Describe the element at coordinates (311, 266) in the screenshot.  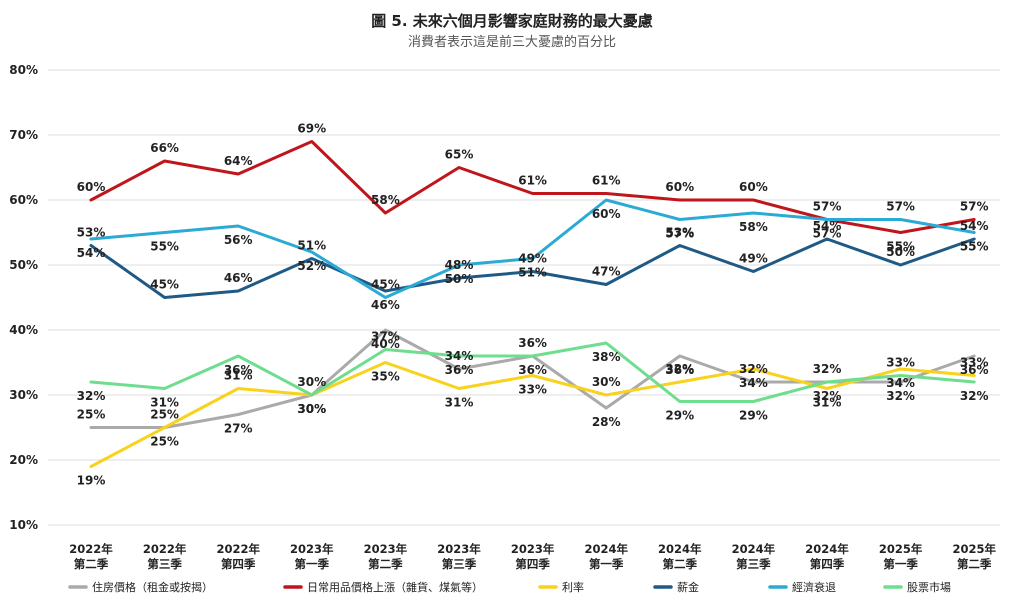
I see `data-label: 52%` at that location.